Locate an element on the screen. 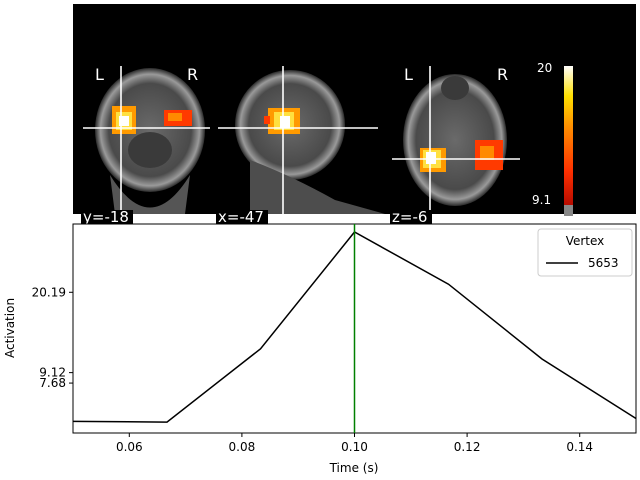 Image resolution: width=640 pixels, height=480 pixels. colorbar-min-label: 9.1 is located at coordinates (541, 200).